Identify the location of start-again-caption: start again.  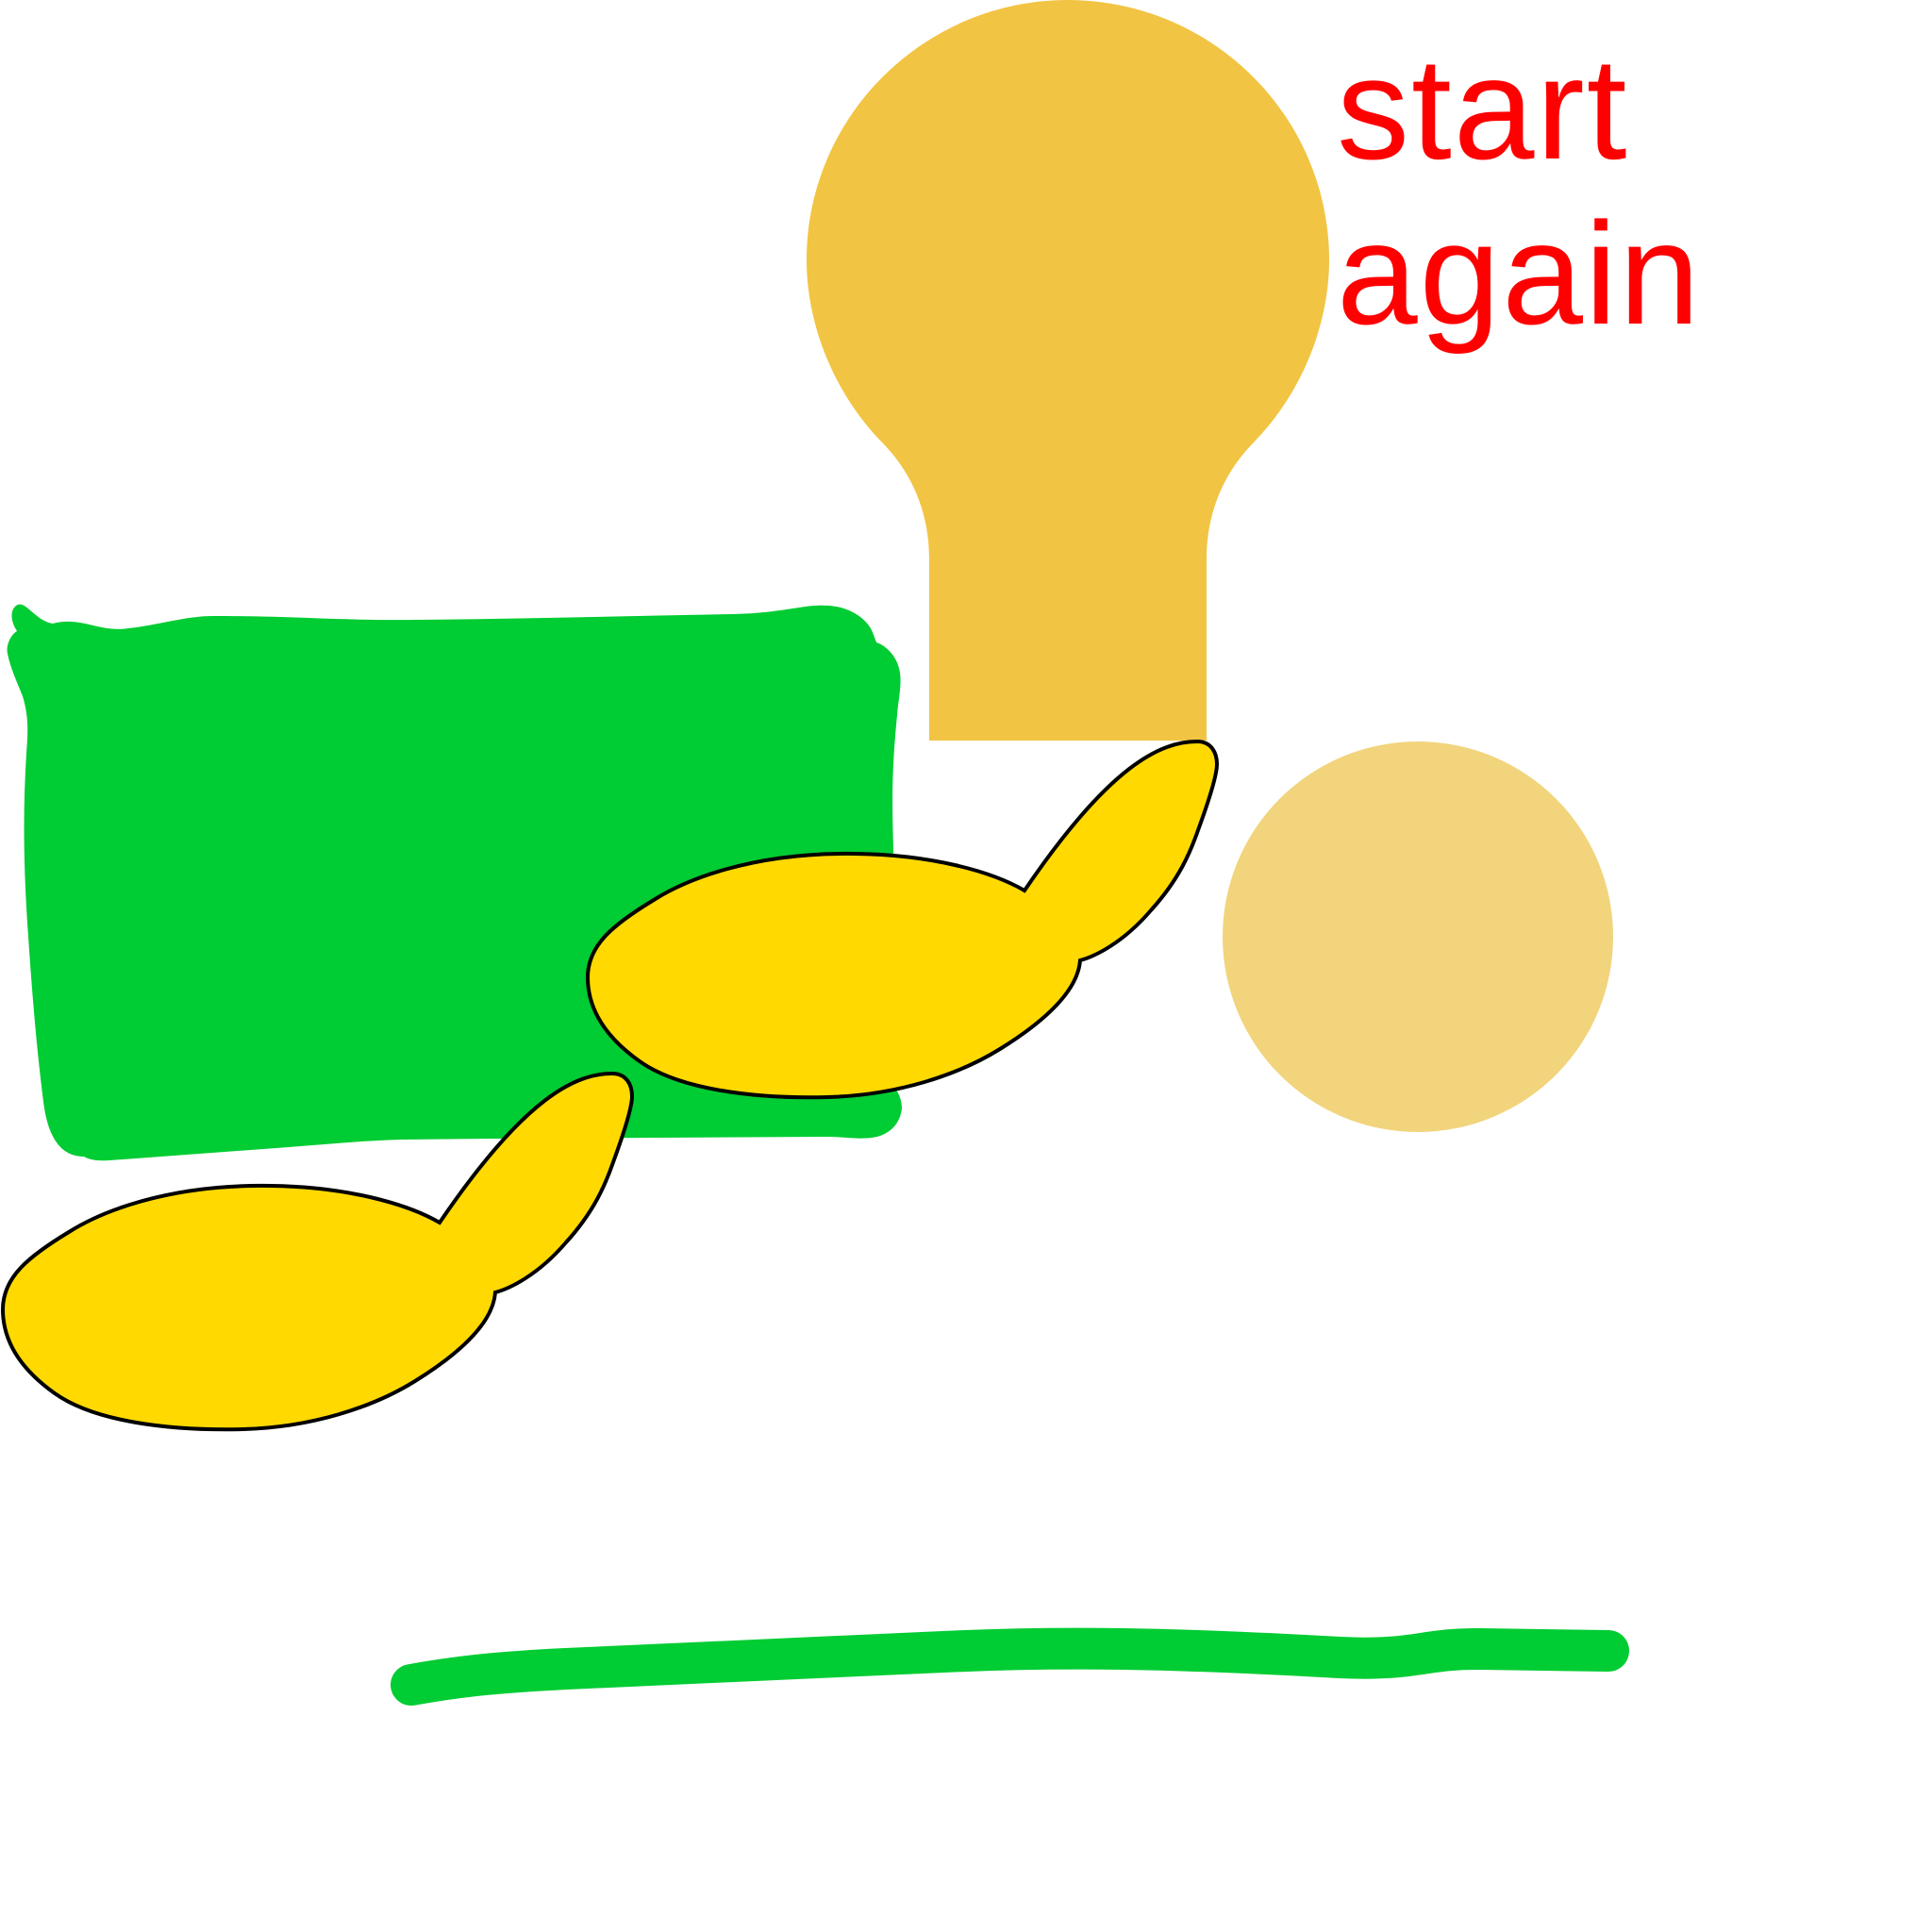
(1520, 191).